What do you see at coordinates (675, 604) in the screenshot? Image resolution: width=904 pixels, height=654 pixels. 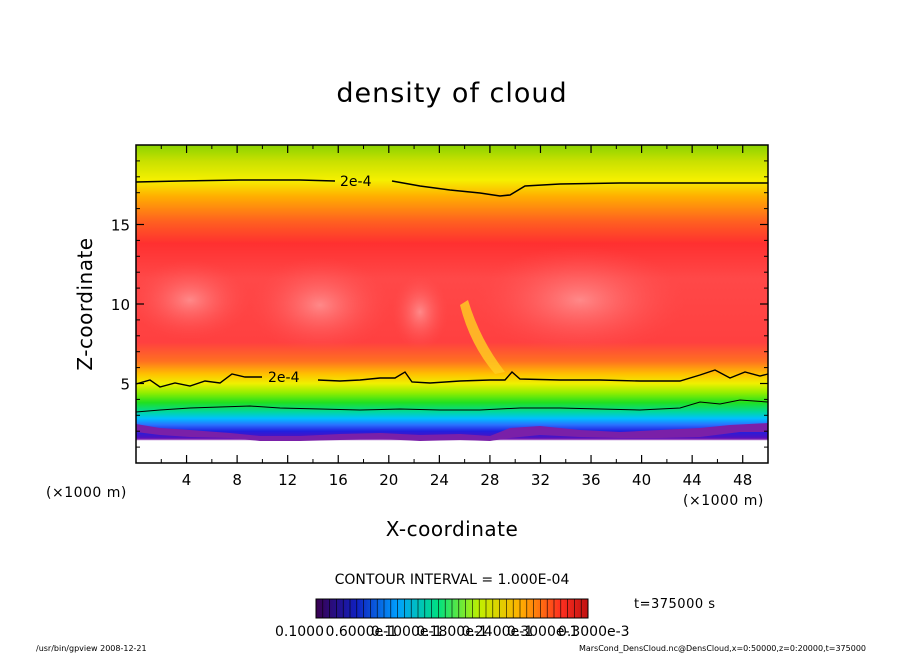 I see `time-label: t=375000 s` at bounding box center [675, 604].